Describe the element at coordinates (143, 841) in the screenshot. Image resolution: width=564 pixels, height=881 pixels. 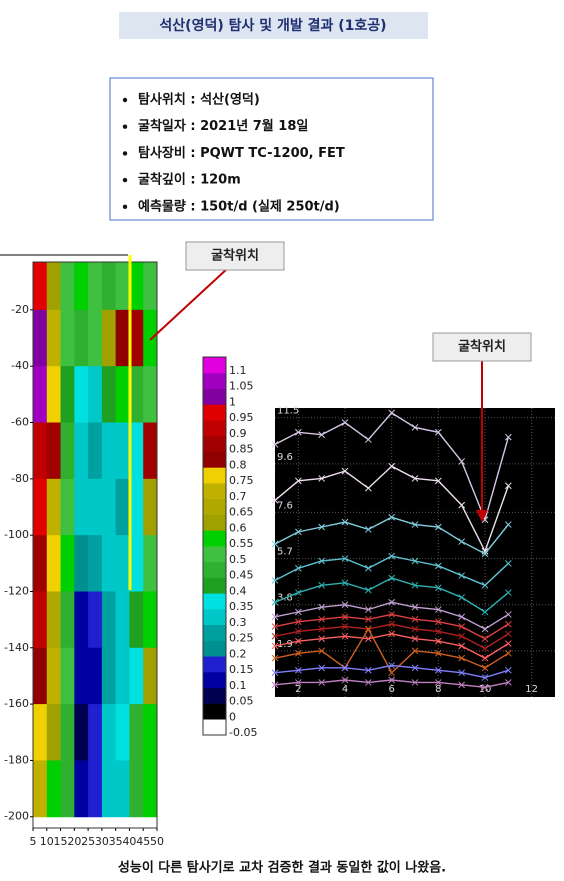
I see `x-tick-label: 45` at that location.